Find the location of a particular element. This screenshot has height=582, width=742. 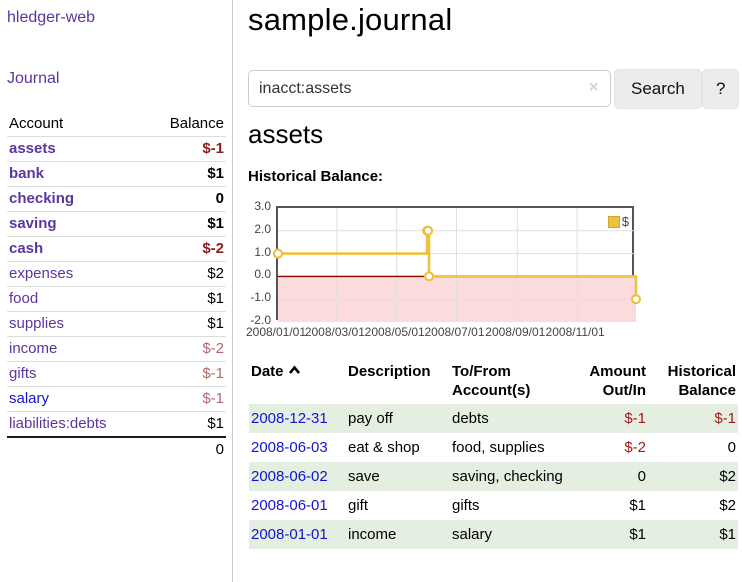

register-header-accounts: To/From Account(s) is located at coordinates (491, 381).